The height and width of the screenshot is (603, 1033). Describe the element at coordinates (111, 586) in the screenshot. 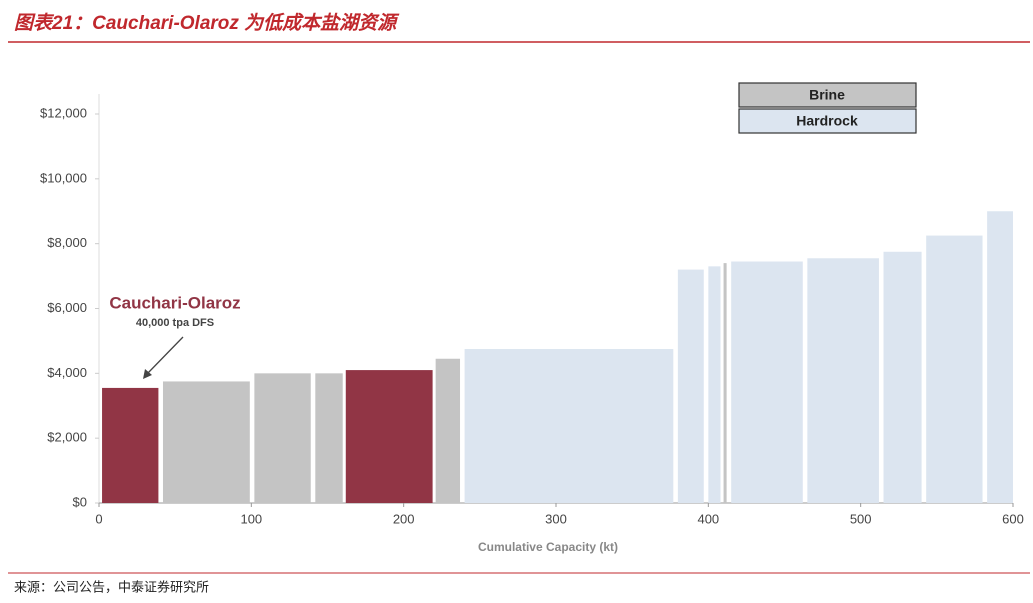

I see `source: 来源：公司公告，中泰证券研究所` at that location.